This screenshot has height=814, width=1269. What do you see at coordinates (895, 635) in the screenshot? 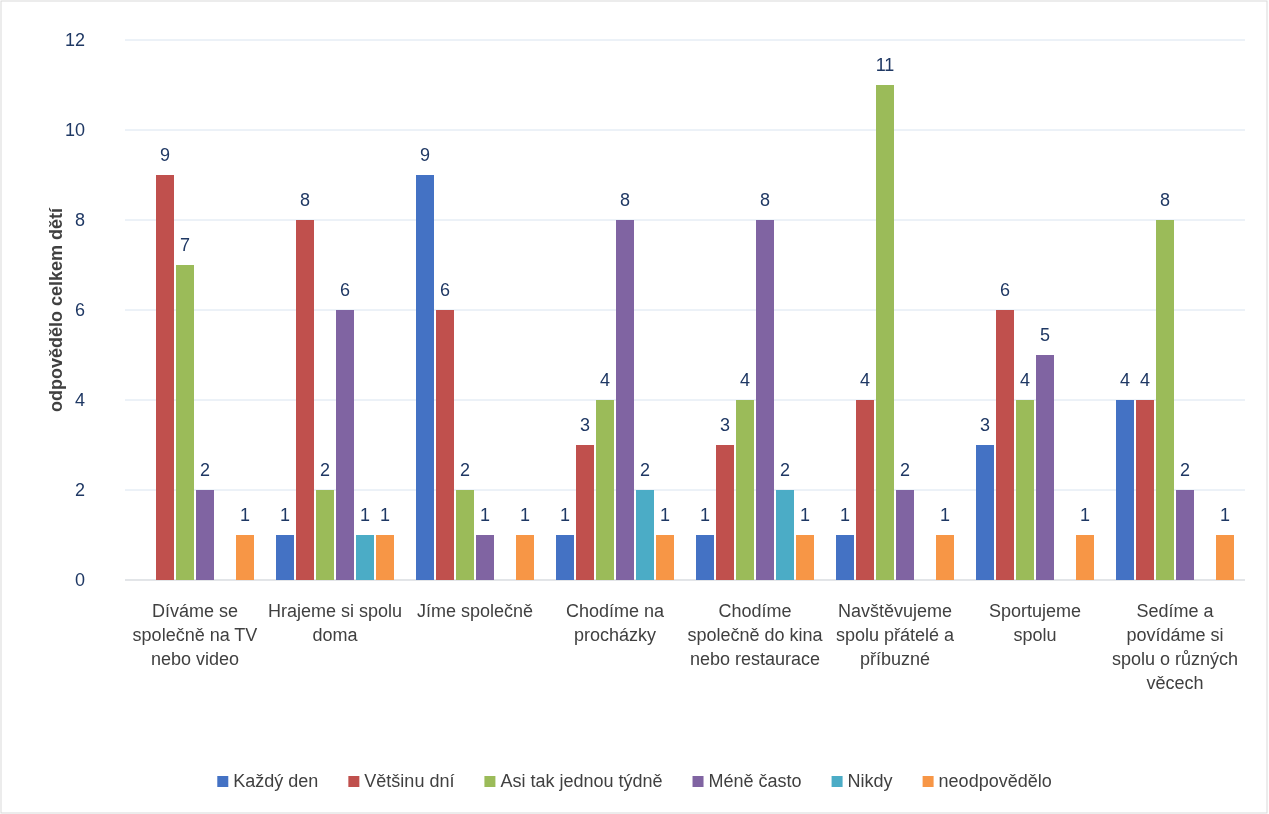
I see `x-tick-label: Navštěvujeme spolu přátelé a příbuzné` at bounding box center [895, 635].